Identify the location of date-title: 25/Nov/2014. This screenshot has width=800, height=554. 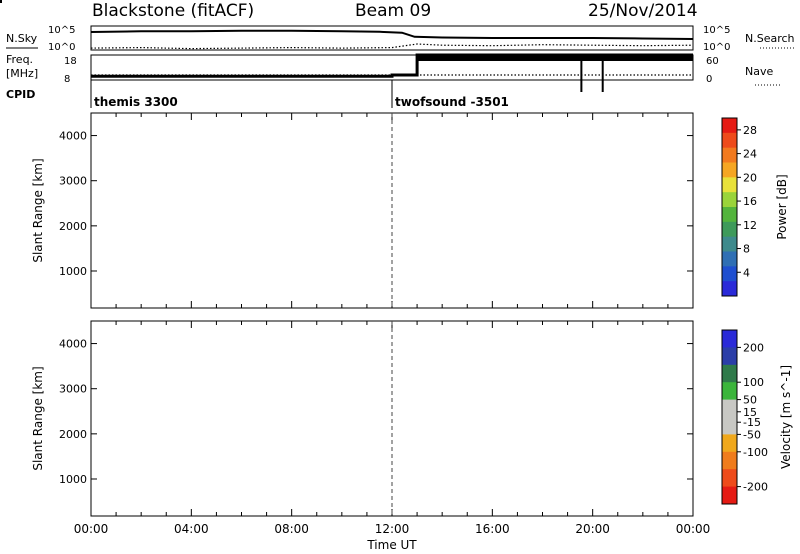
(643, 11).